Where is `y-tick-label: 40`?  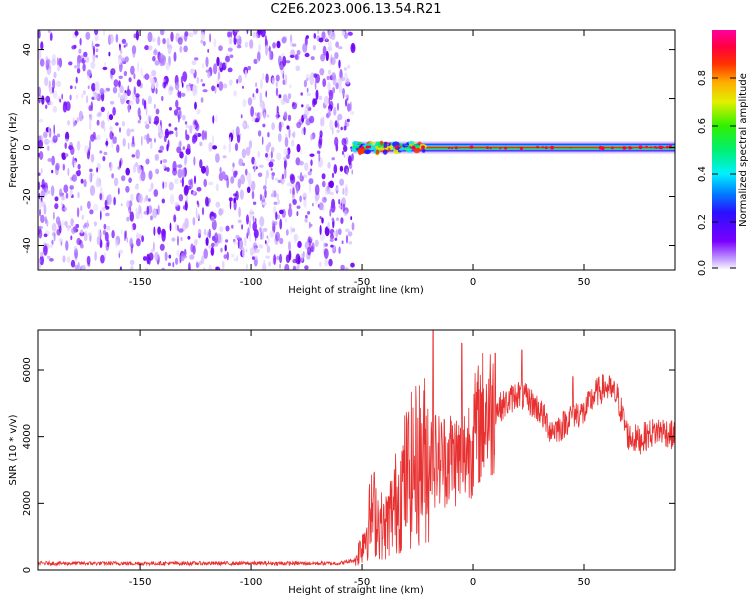
y-tick-label: 40 is located at coordinates (27, 49).